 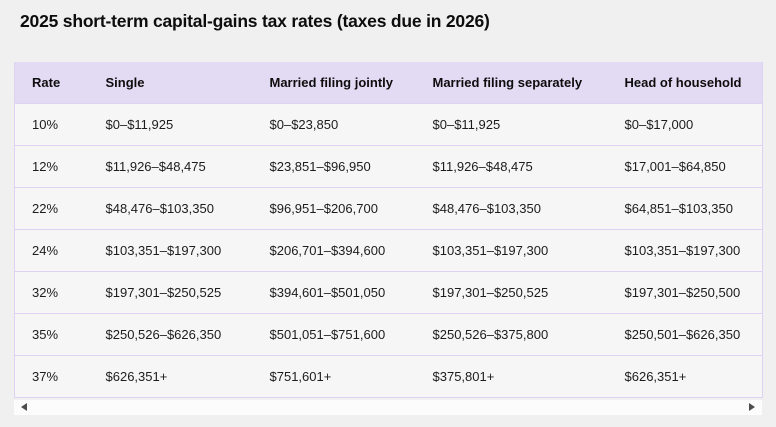 What do you see at coordinates (51, 165) in the screenshot?
I see `table-cell: 12%` at bounding box center [51, 165].